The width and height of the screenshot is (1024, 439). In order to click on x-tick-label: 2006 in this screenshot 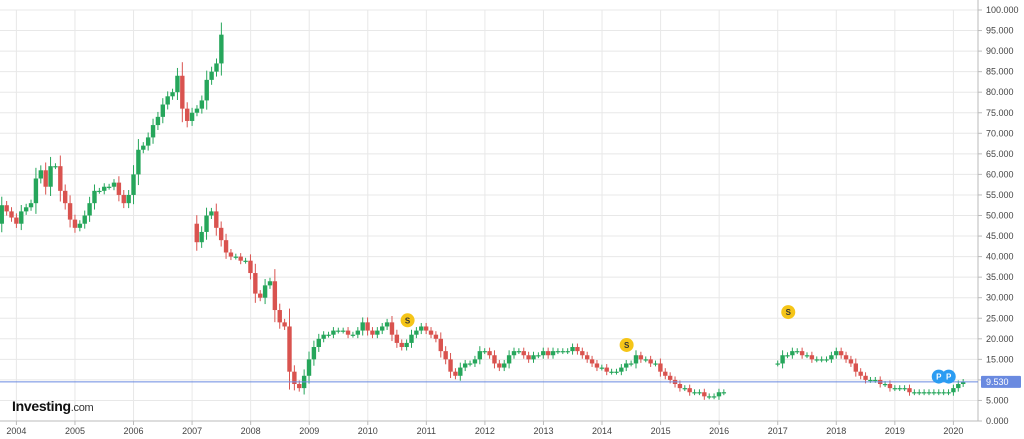, I will do `click(134, 431)`.